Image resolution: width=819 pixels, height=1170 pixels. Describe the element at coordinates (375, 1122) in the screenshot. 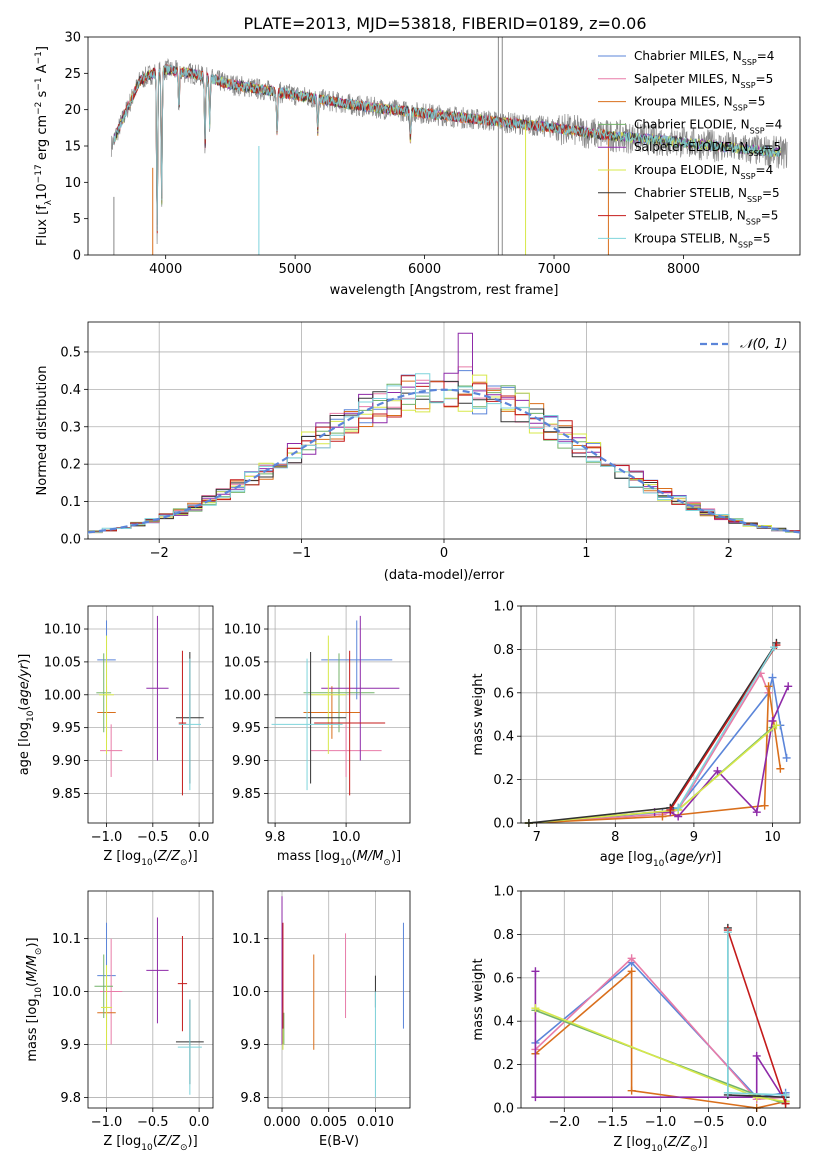

I see `x-tick-label: 0.010` at that location.